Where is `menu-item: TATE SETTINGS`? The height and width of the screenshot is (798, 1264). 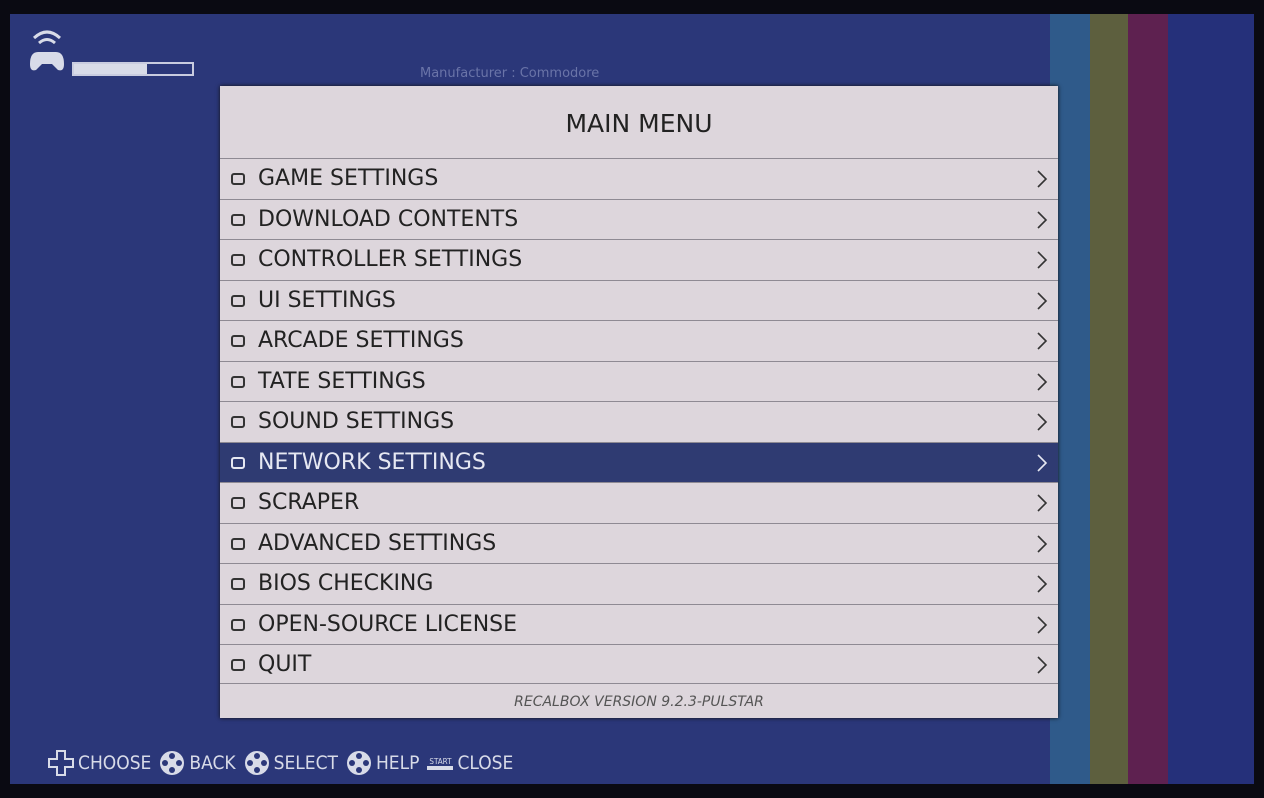 menu-item: TATE SETTINGS is located at coordinates (639, 381).